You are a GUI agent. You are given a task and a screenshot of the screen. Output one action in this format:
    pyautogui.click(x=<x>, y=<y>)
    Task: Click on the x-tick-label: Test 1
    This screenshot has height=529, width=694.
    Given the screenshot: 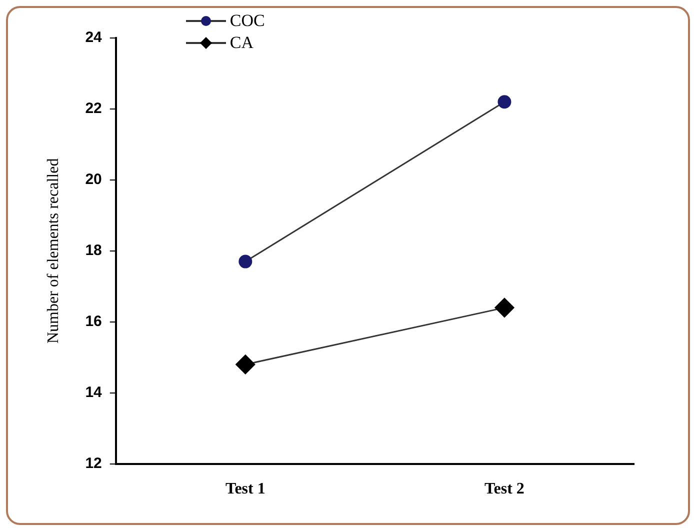 What is the action you would take?
    pyautogui.click(x=245, y=489)
    